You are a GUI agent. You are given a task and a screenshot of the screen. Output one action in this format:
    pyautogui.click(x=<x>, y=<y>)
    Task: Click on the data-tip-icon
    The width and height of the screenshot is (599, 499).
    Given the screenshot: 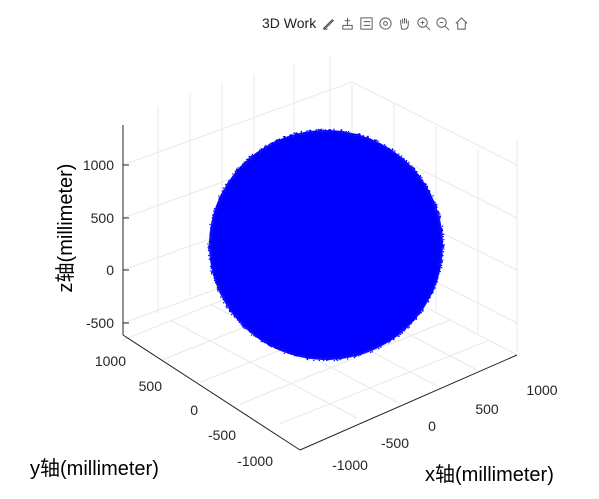 What is the action you would take?
    pyautogui.click(x=347, y=23)
    